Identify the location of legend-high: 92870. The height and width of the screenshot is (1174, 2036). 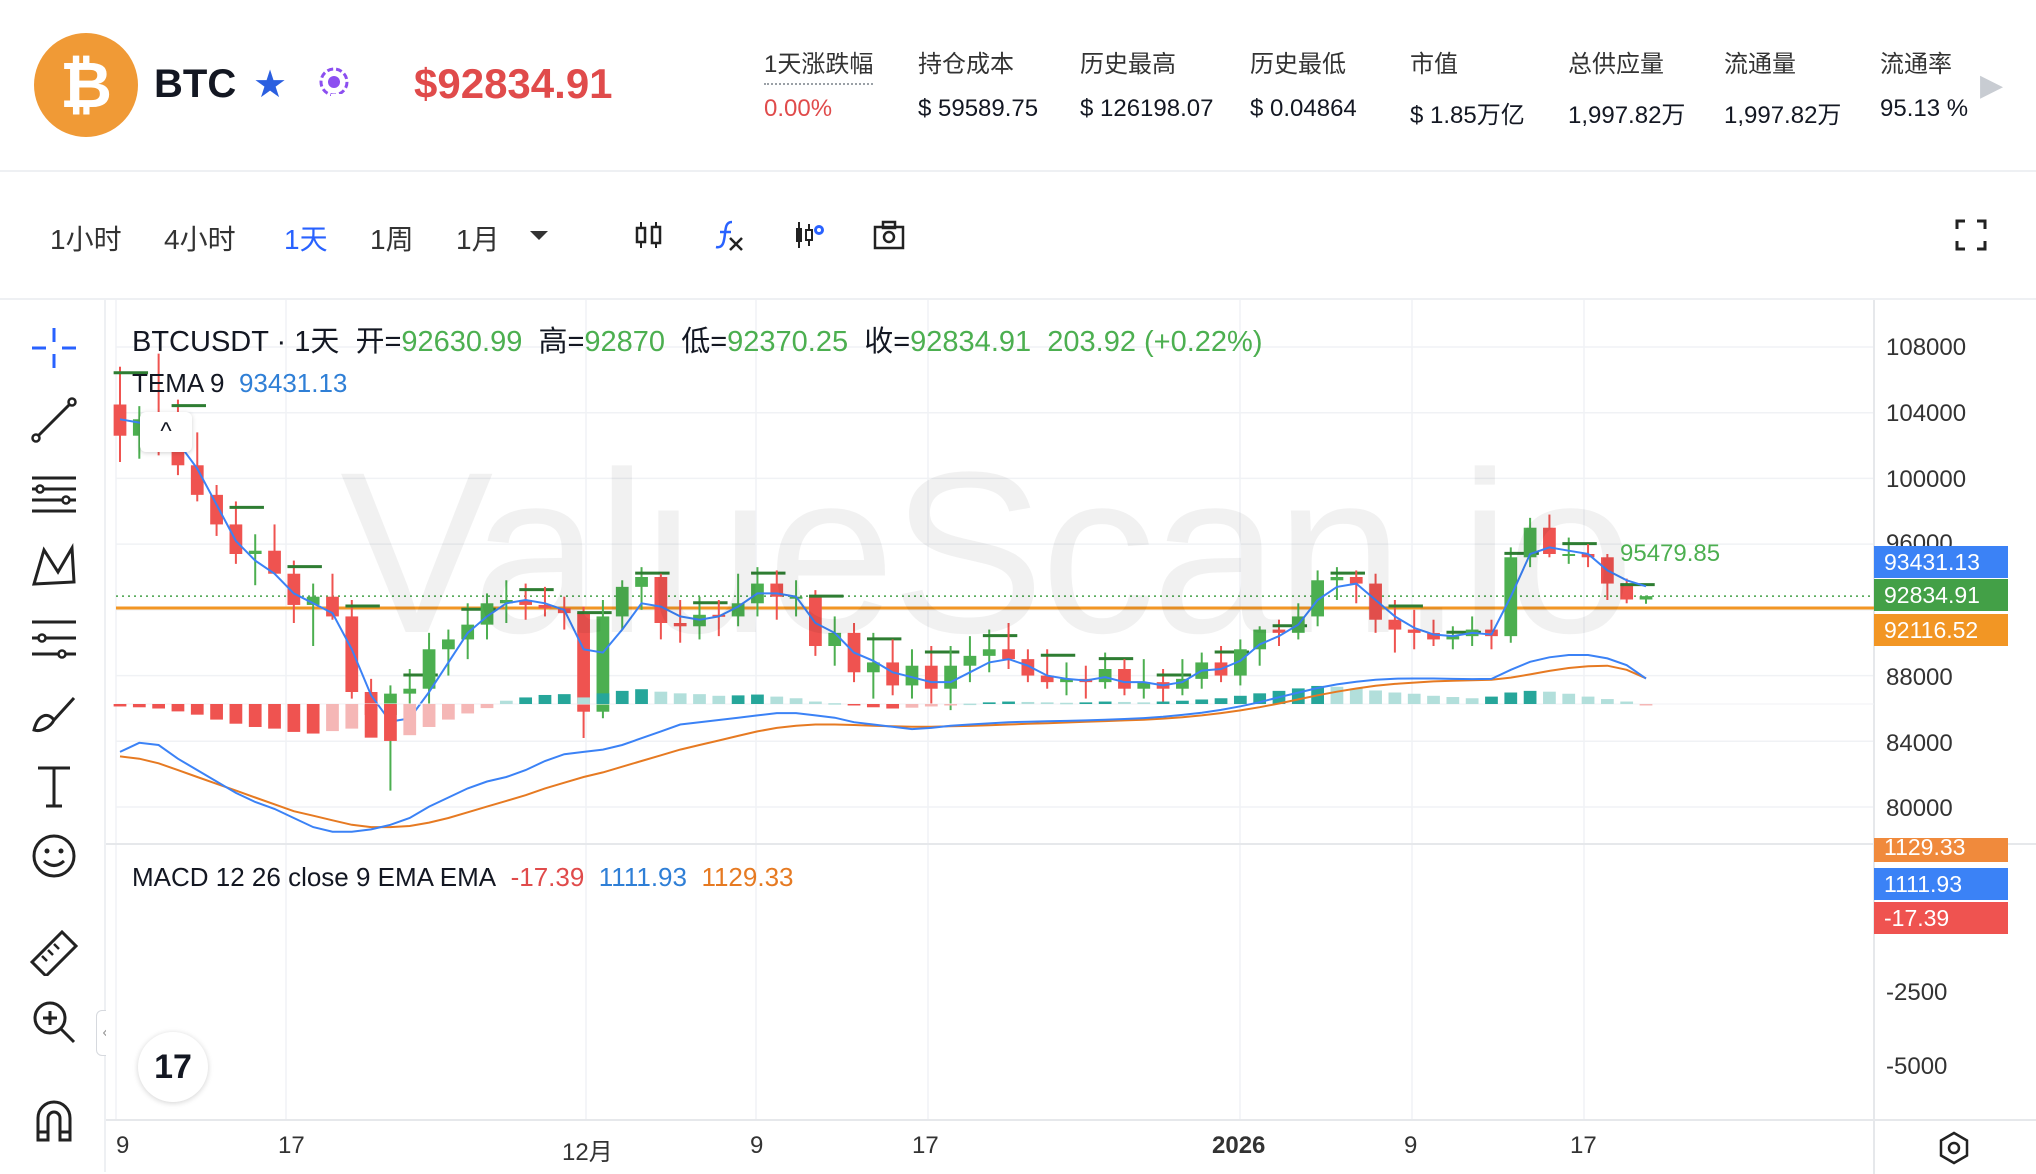
(625, 342).